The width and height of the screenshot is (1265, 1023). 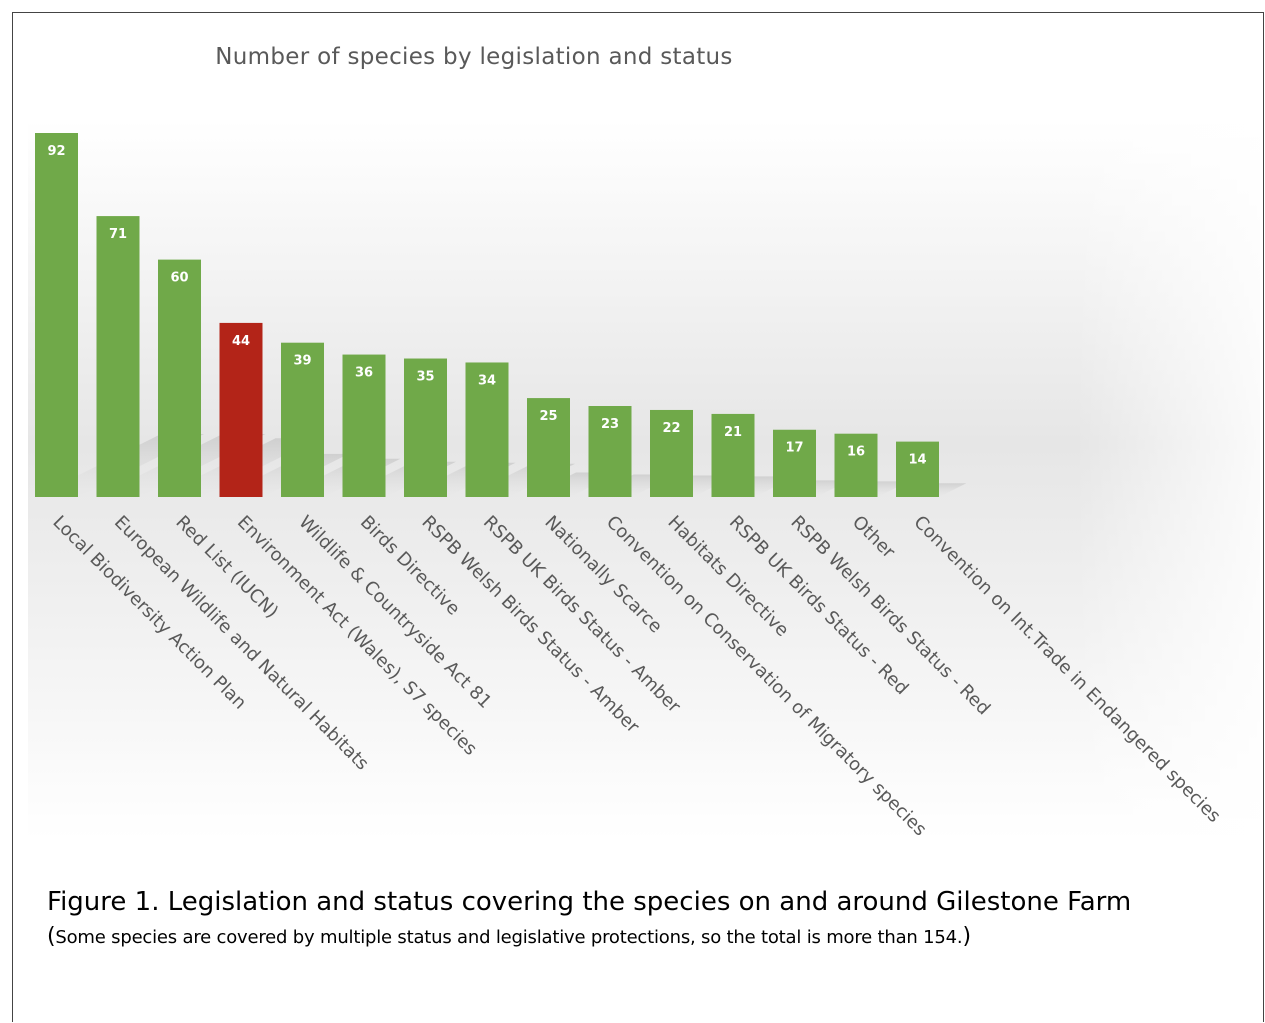 What do you see at coordinates (425, 377) in the screenshot?
I see `data-label: 35` at bounding box center [425, 377].